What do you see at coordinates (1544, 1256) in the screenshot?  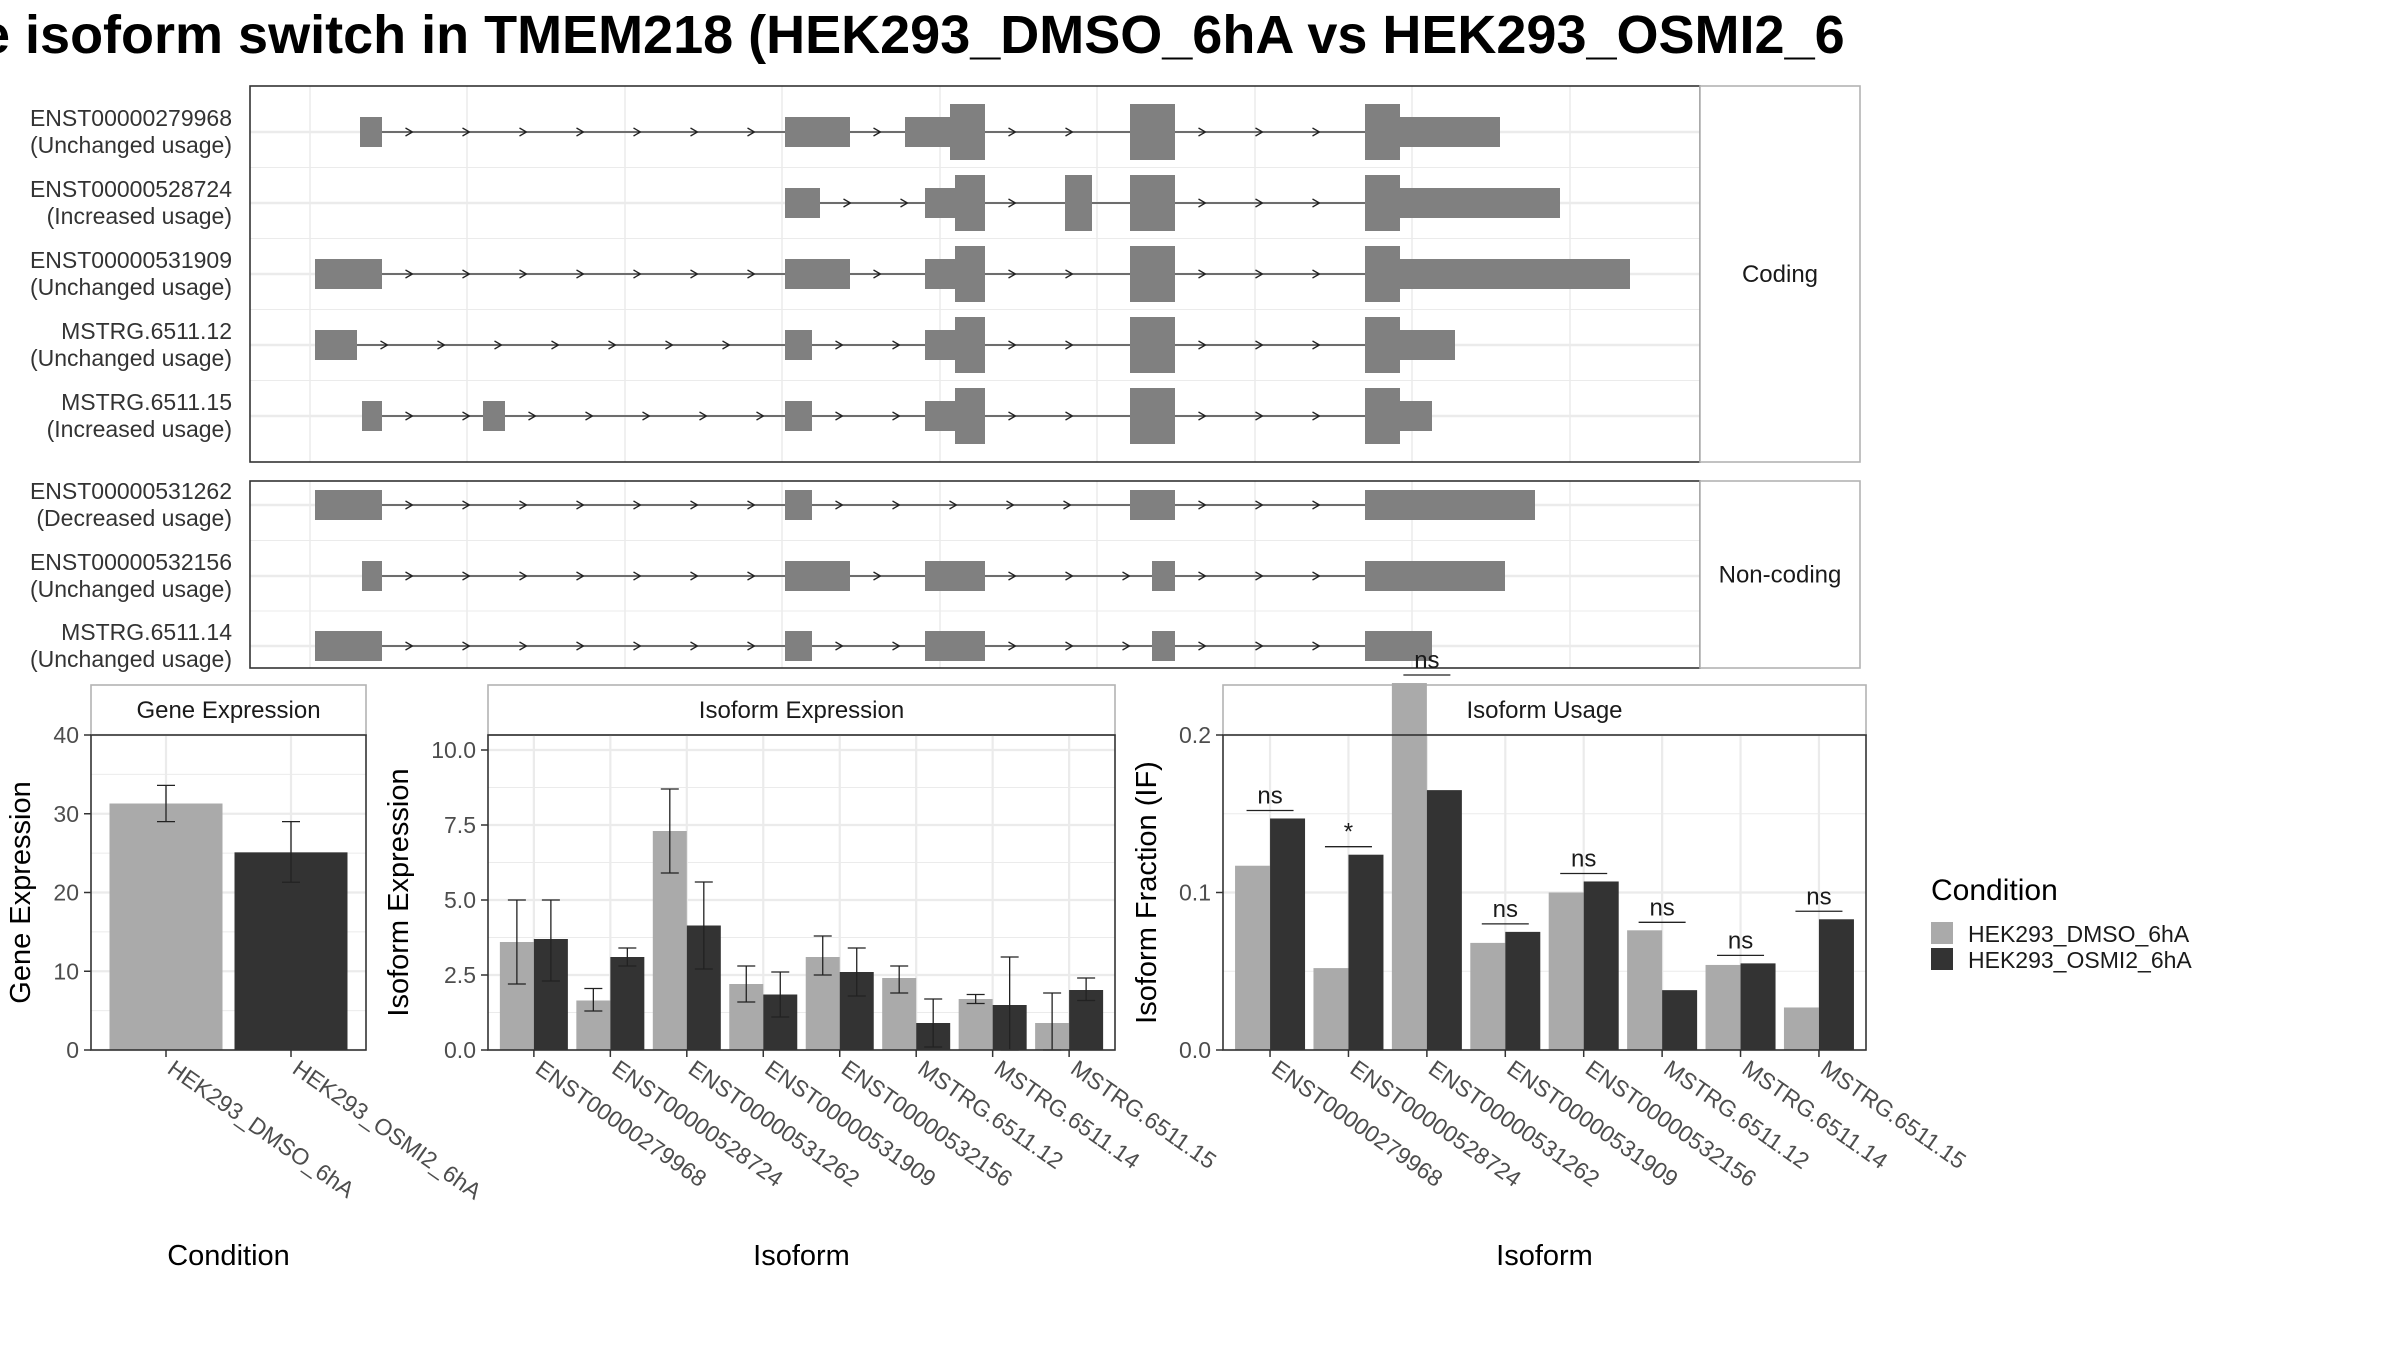 I see `x-axis-title: Isoform` at bounding box center [1544, 1256].